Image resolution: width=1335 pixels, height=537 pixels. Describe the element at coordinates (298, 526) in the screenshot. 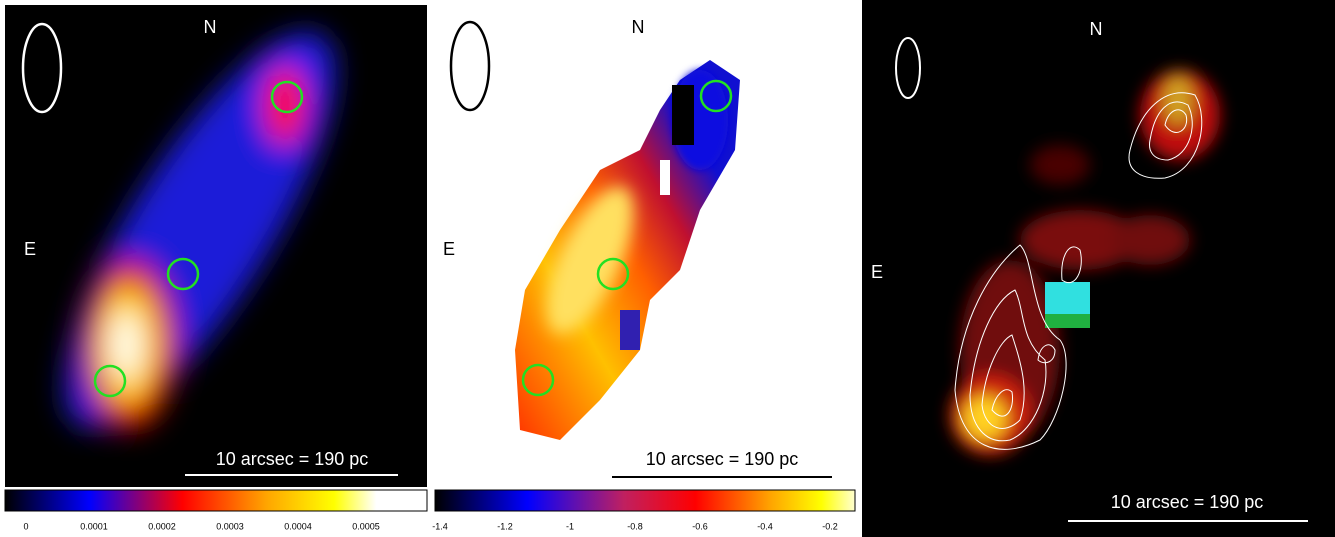

I see `colorbar-tick-label: 0.0004` at that location.